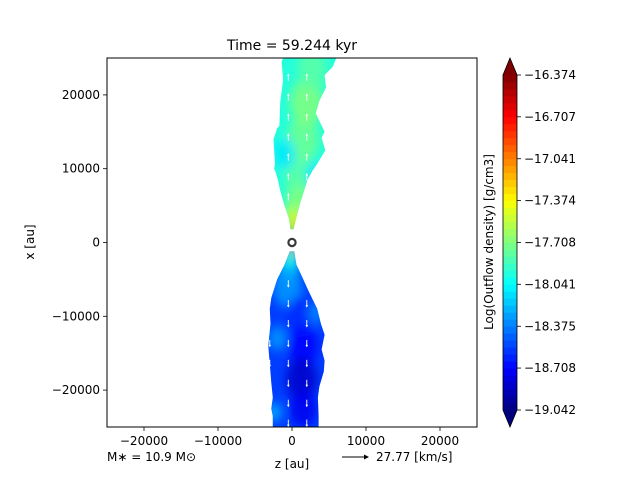  I want to click on x-tick-label: −10000, so click(218, 441).